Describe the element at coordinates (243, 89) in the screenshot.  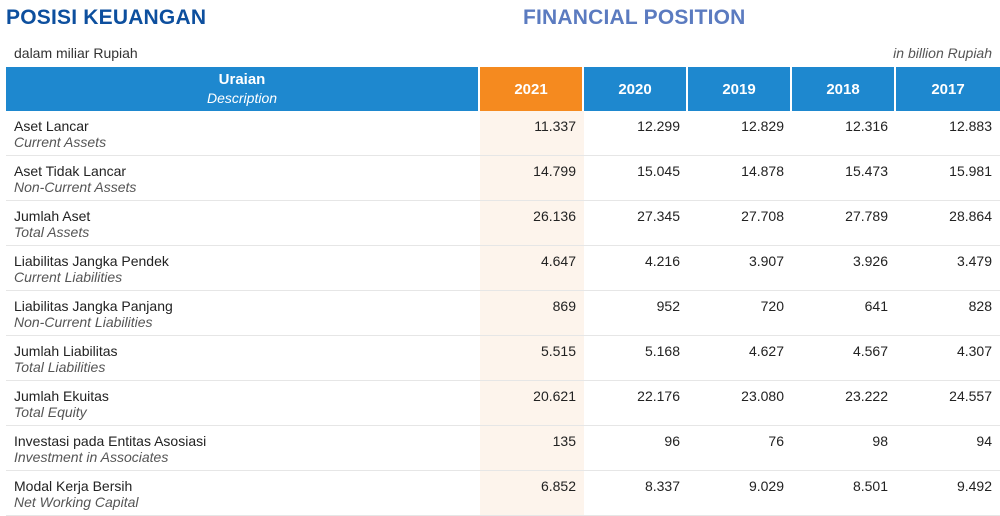
I see `column-header-description: Uraian Description` at that location.